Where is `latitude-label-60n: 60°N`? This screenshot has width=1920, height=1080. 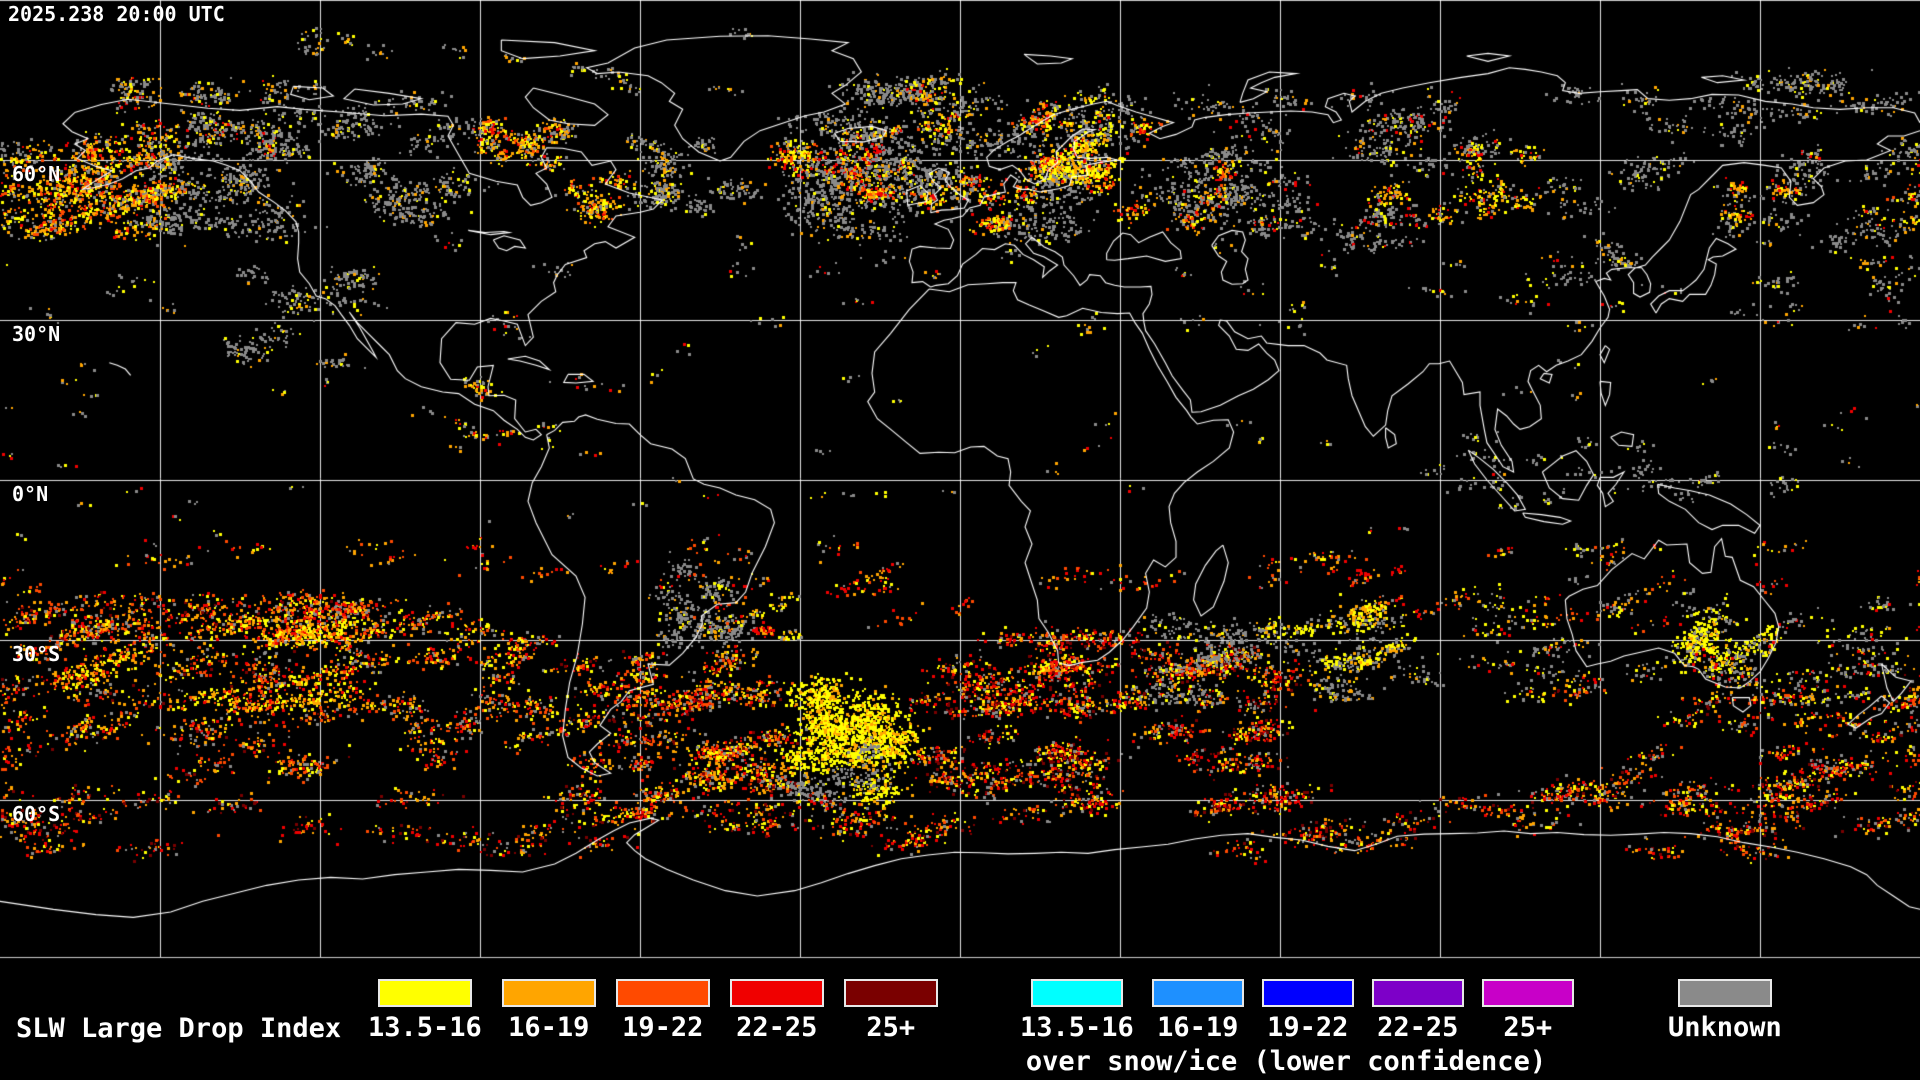 latitude-label-60n: 60°N is located at coordinates (36, 174).